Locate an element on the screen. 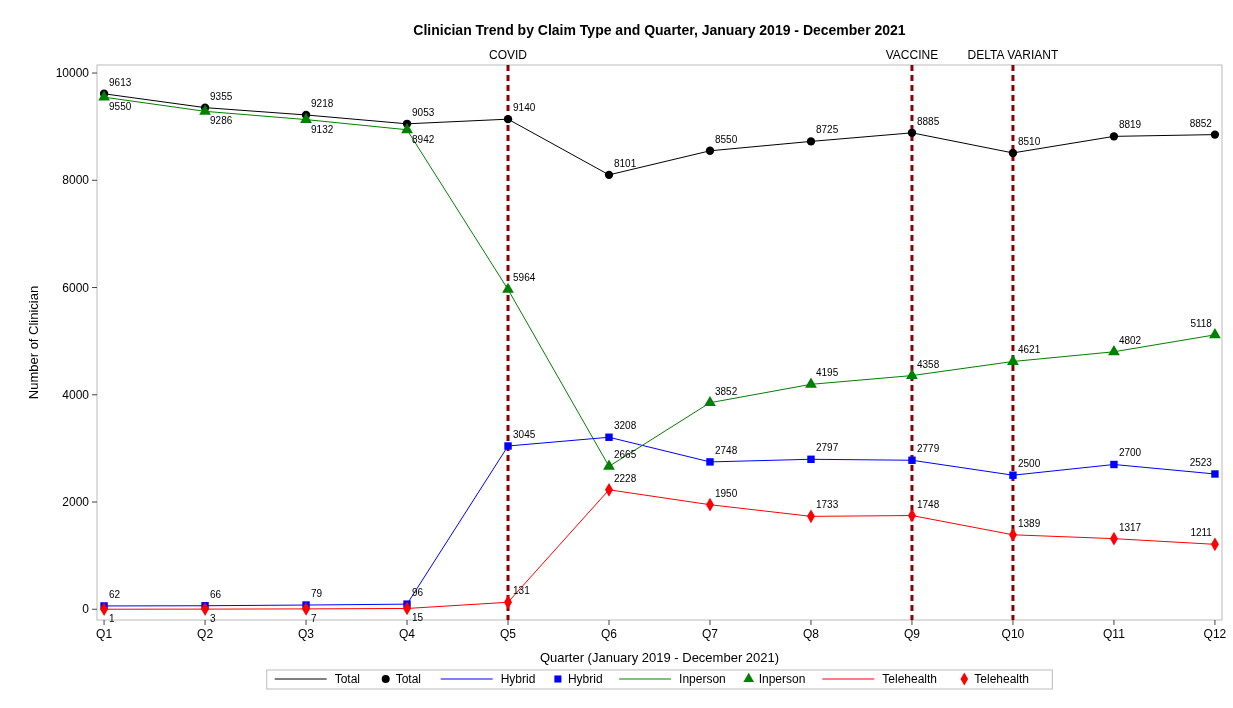 The width and height of the screenshot is (1233, 708). data-label: 8852 is located at coordinates (1201, 123).